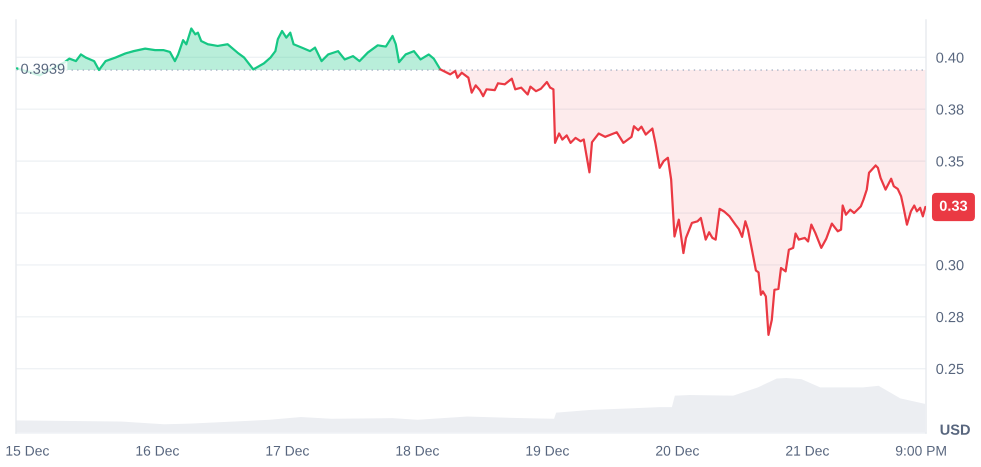  Describe the element at coordinates (950, 161) in the screenshot. I see `y-tick-label: 0.35` at that location.